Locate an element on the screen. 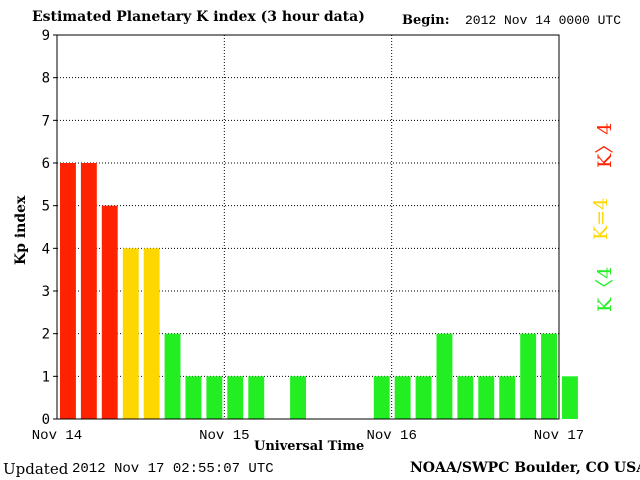  x-tick-label: Nov 15 is located at coordinates (224, 436).